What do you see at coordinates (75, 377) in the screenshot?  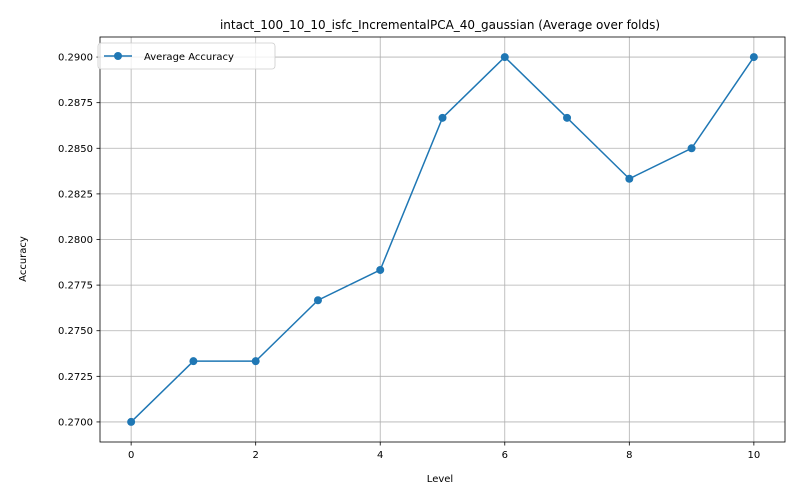 I see `y-tick-label: 0.2725` at bounding box center [75, 377].